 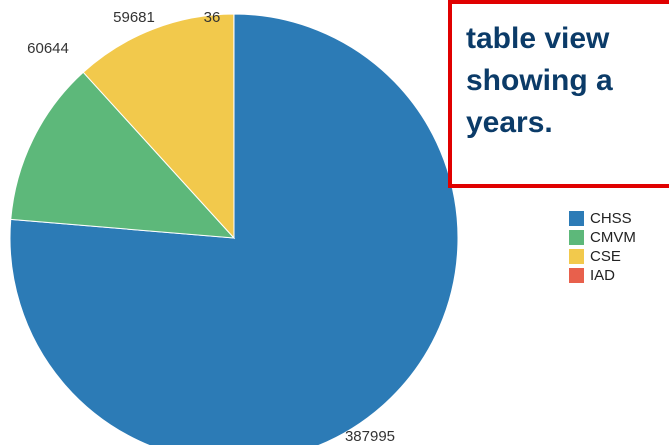 What do you see at coordinates (134, 17) in the screenshot?
I see `slice-value-label-cse: 59681` at bounding box center [134, 17].